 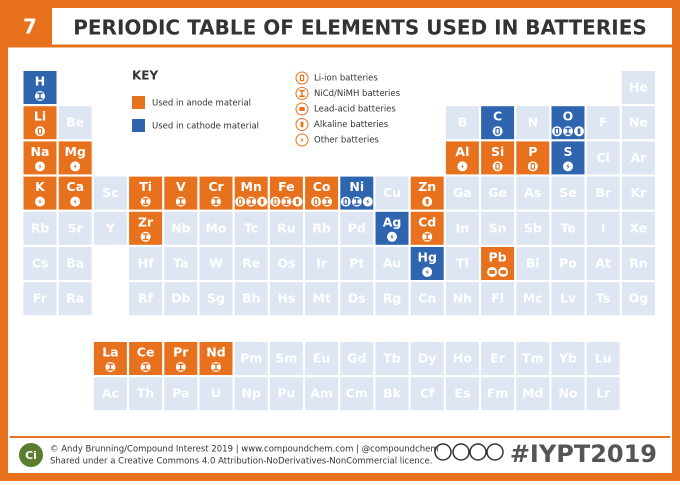 What do you see at coordinates (533, 227) in the screenshot?
I see `element-symbol: Sb` at bounding box center [533, 227].